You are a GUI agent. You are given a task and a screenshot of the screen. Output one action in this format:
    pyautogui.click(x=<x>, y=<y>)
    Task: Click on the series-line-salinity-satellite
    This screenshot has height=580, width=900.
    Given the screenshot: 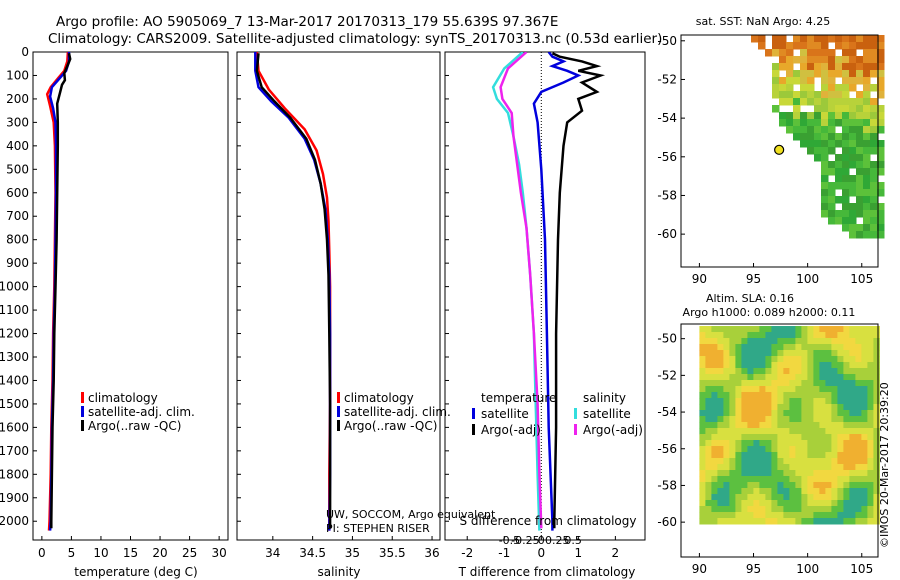 What is the action you would take?
    pyautogui.click(x=516, y=291)
    